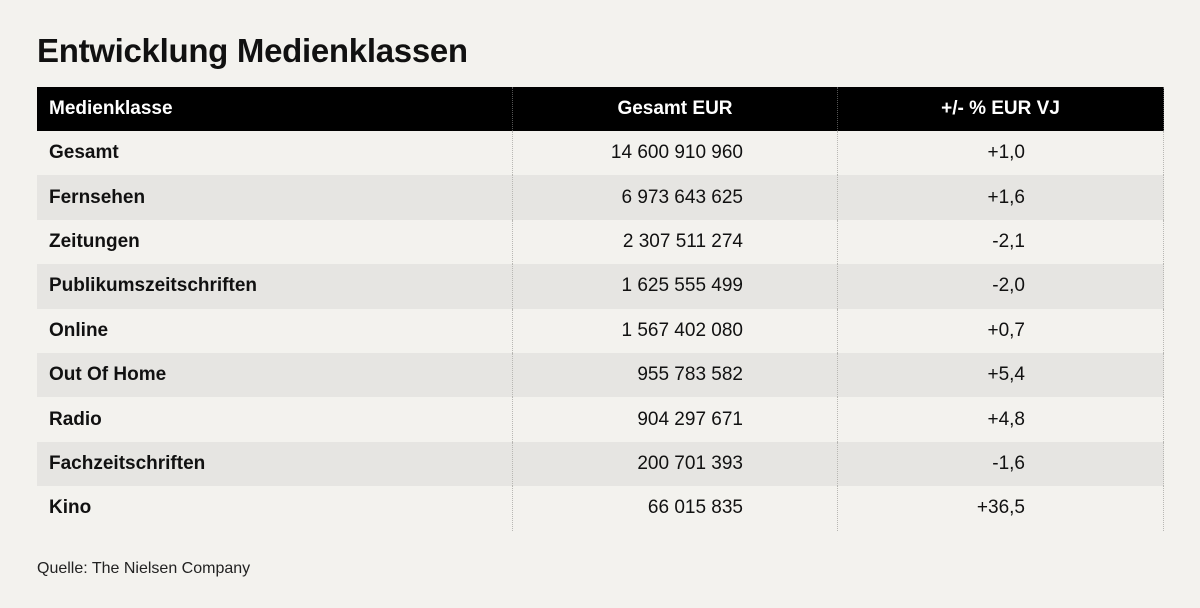  I want to click on chart-title: Entwicklung Medienklassen, so click(252, 50).